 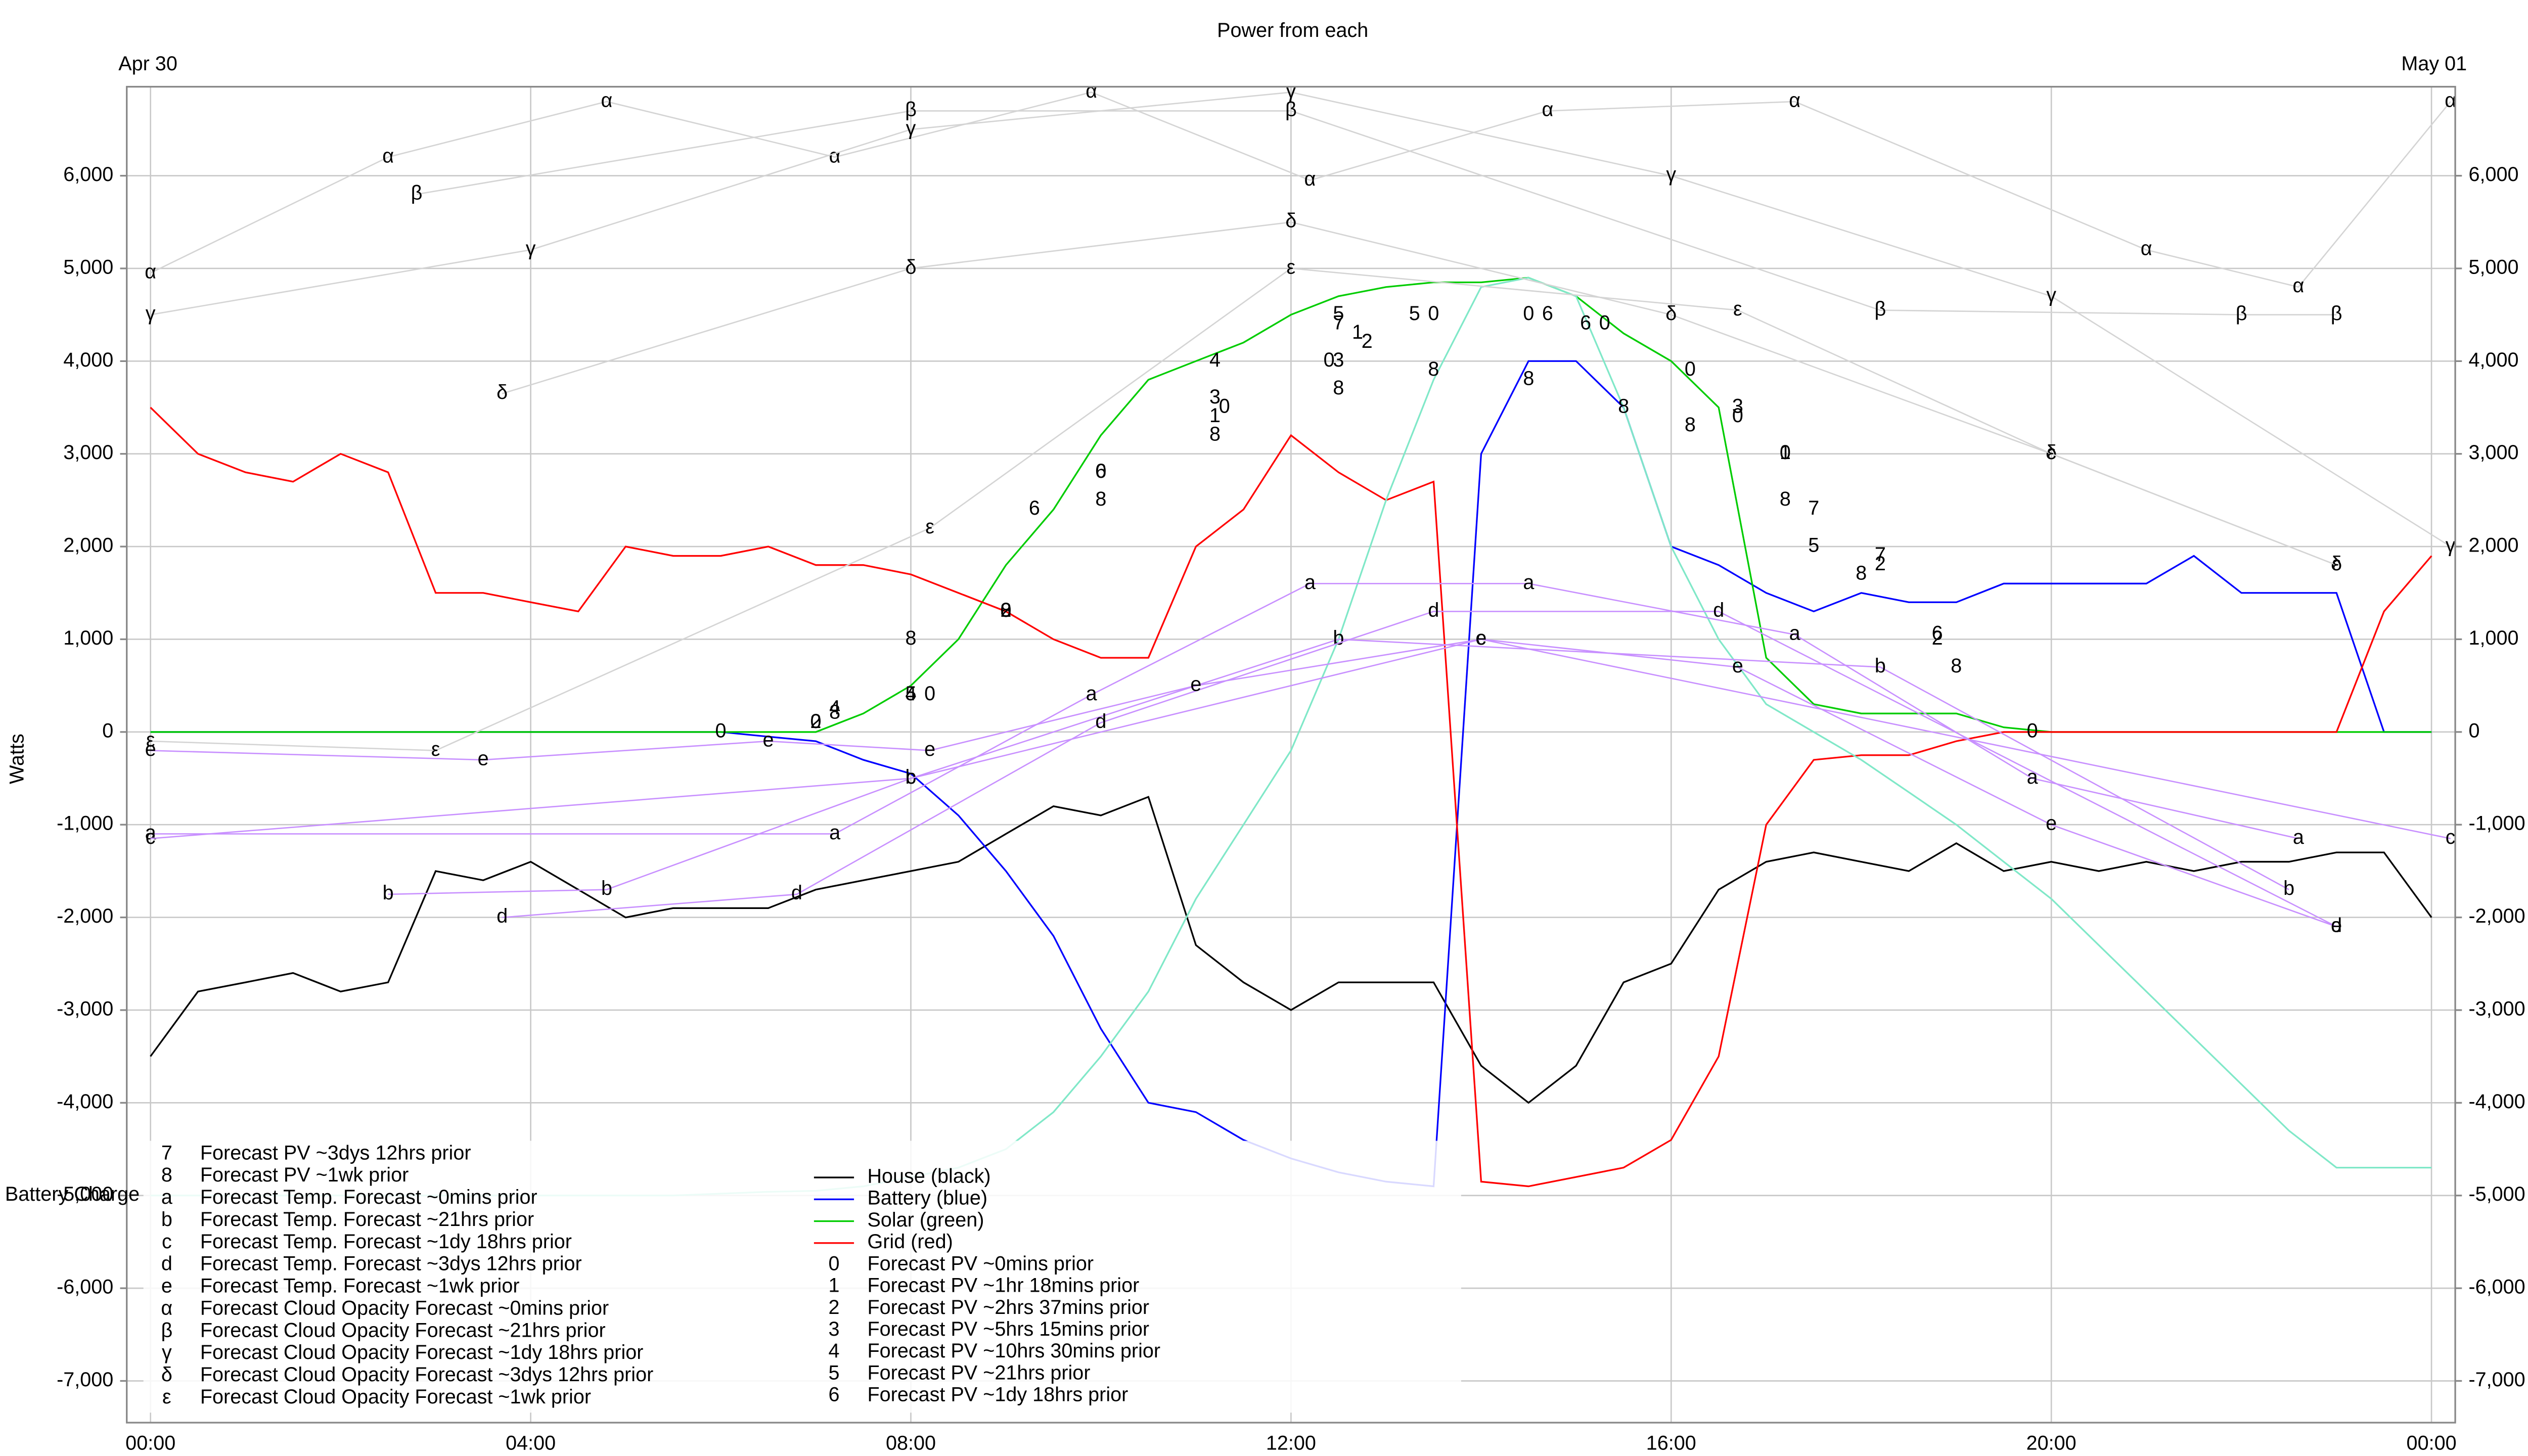 I want to click on legend-label: Forecast PV ~5hrs 15mins prior, so click(x=1008, y=1329).